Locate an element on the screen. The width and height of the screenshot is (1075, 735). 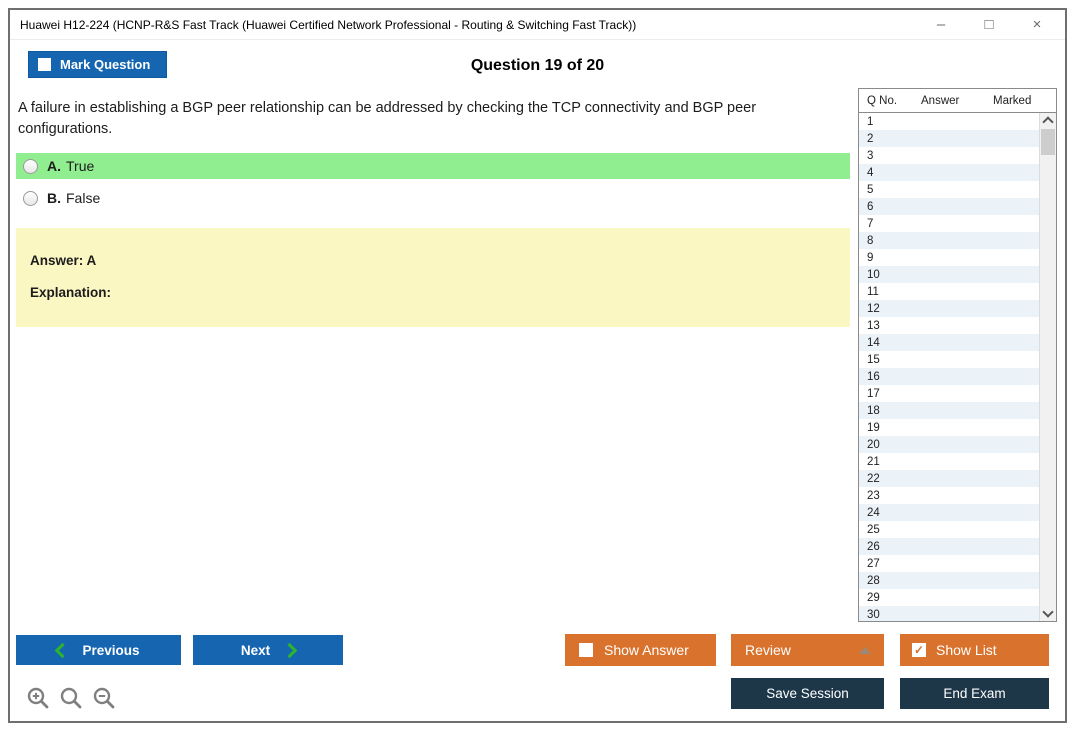
end-exam-label: End Exam is located at coordinates (974, 693).